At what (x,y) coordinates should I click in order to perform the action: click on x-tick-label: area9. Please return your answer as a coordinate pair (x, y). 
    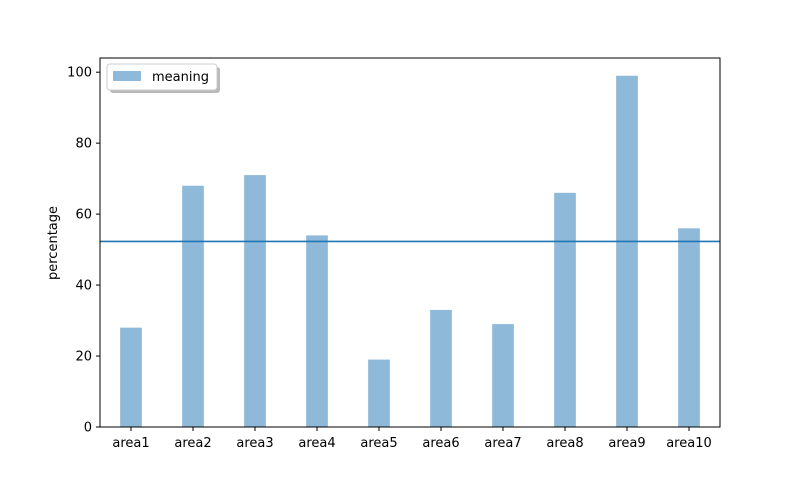
    Looking at the image, I should click on (626, 443).